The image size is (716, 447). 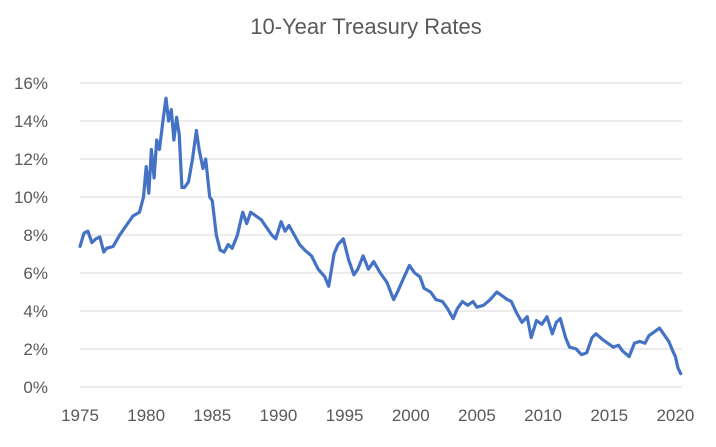 I want to click on x-axis-tick-labels: 1975 1980 1985 1990 1995 2000 2005 2010 2015 2020, so click(x=377, y=415).